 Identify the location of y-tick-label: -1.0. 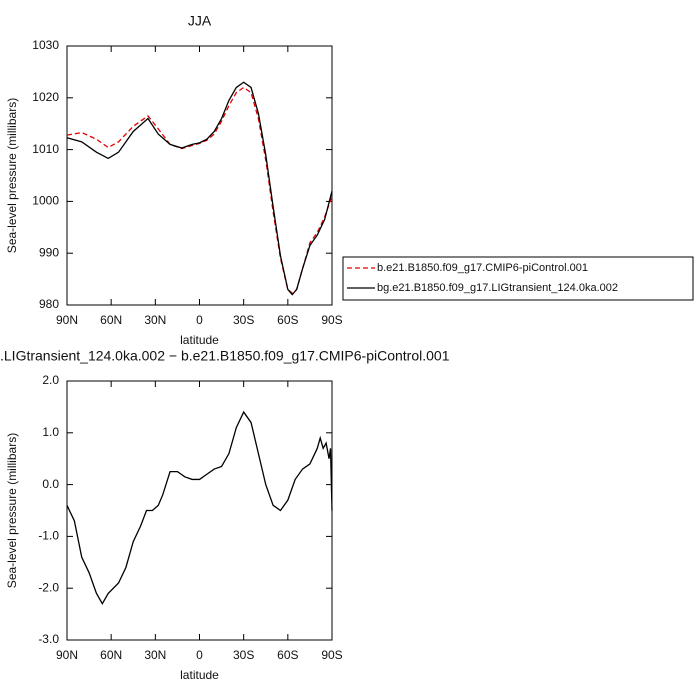
(48, 536).